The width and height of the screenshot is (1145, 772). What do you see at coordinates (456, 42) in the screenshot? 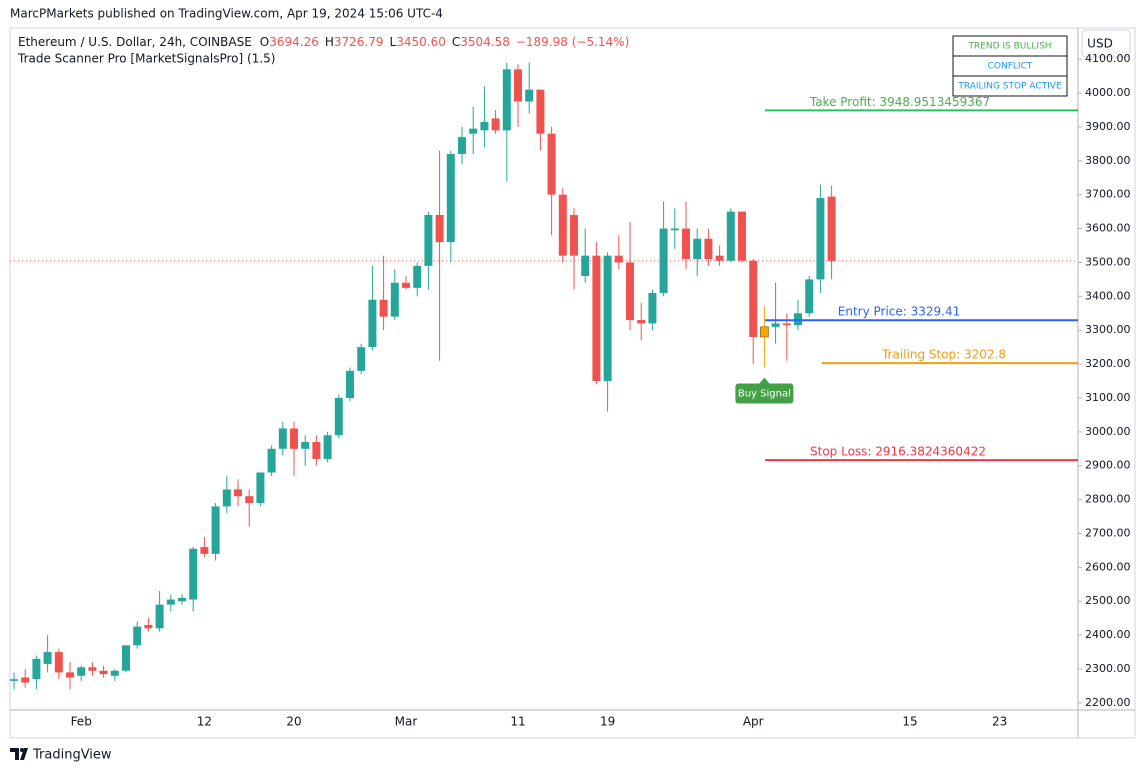
I see `ohlc-prefix: C` at bounding box center [456, 42].